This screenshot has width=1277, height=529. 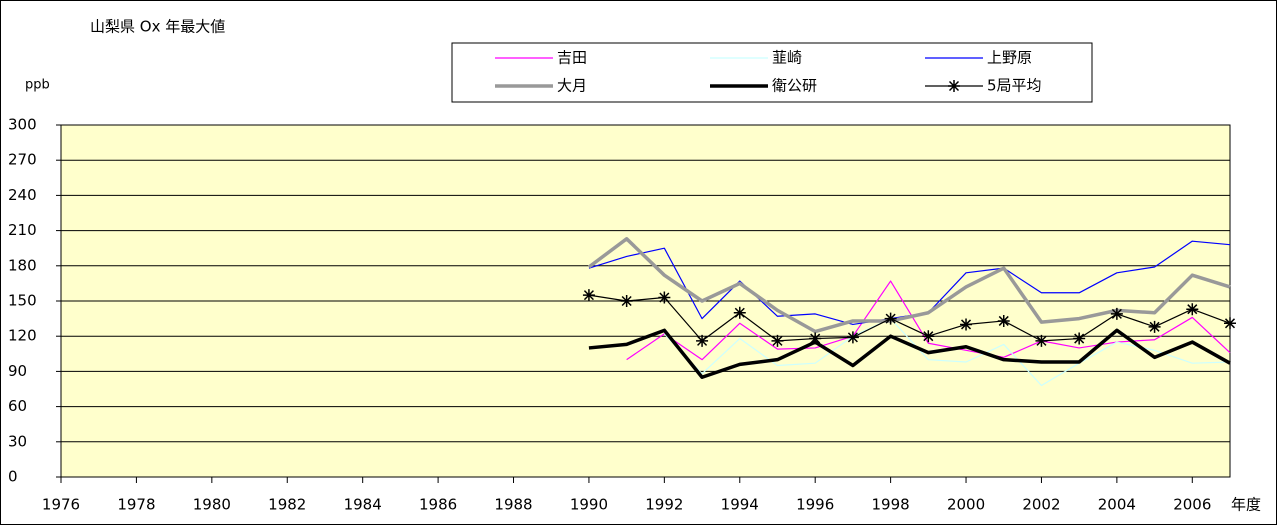 What do you see at coordinates (891, 505) in the screenshot?
I see `x-tick-label: 1998` at bounding box center [891, 505].